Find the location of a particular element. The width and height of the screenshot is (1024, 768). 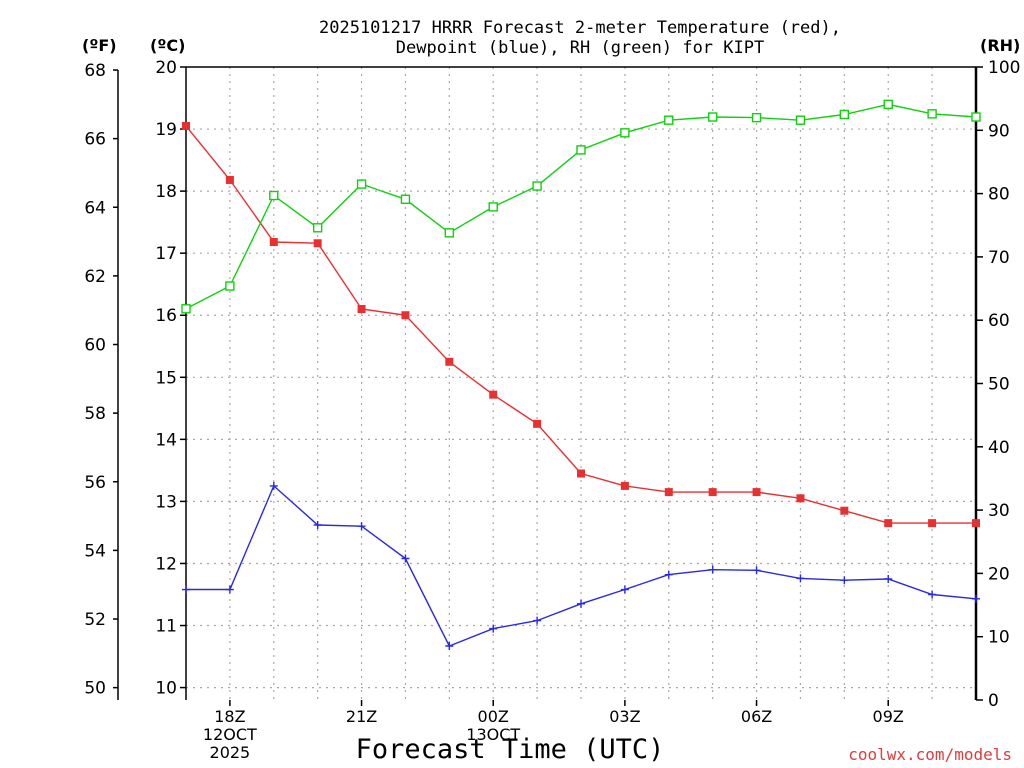

fahrenheit-tick-label: 64 is located at coordinates (95, 208).